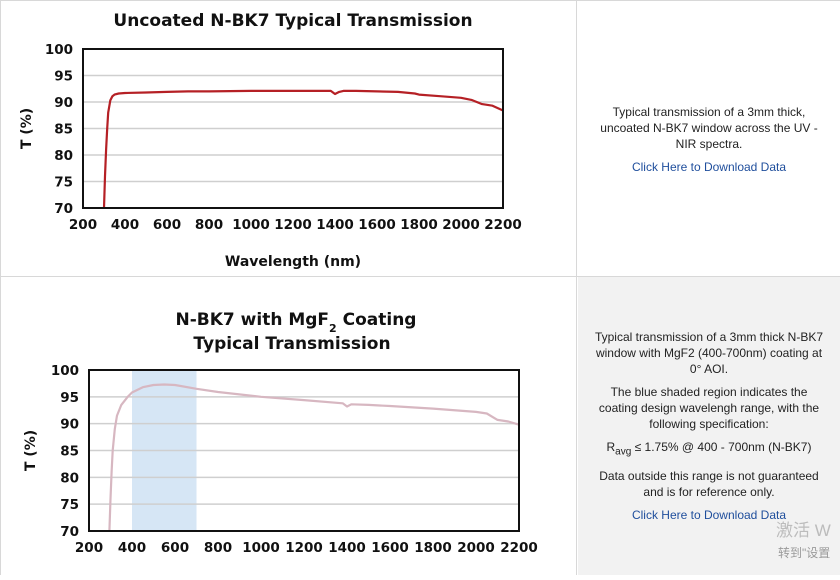 This screenshot has height=580, width=840. Describe the element at coordinates (611, 447) in the screenshot. I see `spec-r: R` at that location.